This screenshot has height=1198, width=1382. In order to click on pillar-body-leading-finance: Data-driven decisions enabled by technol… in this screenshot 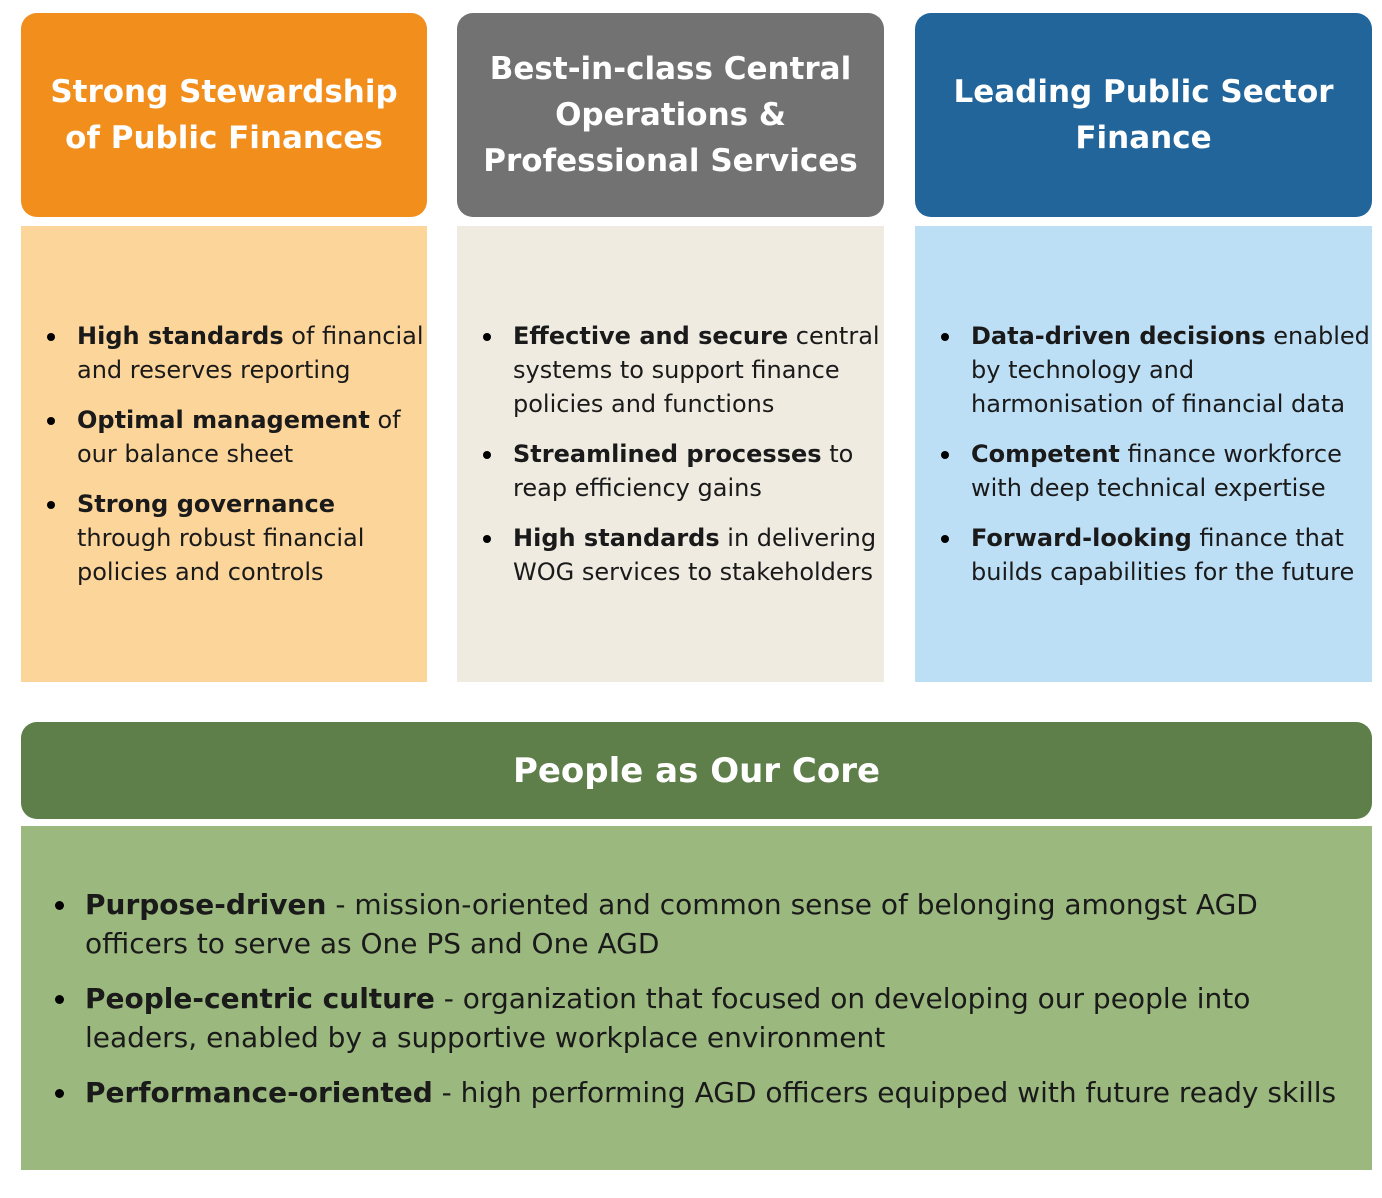, I will do `click(1143, 454)`.